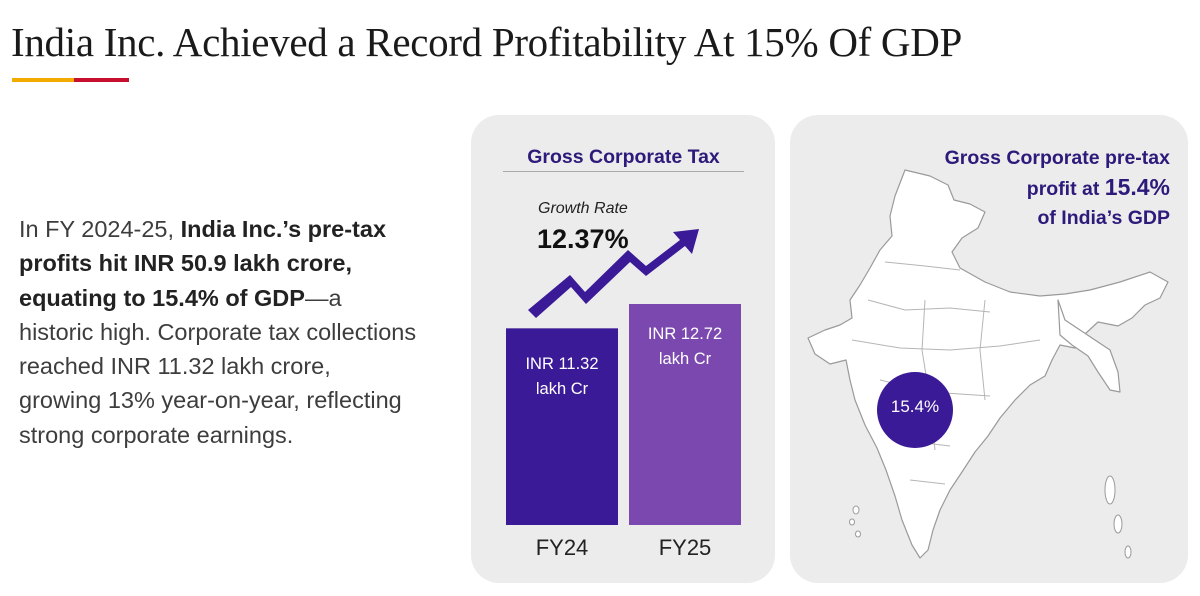 The image size is (1200, 596). I want to click on accent-bar-yellow, so click(43, 80).